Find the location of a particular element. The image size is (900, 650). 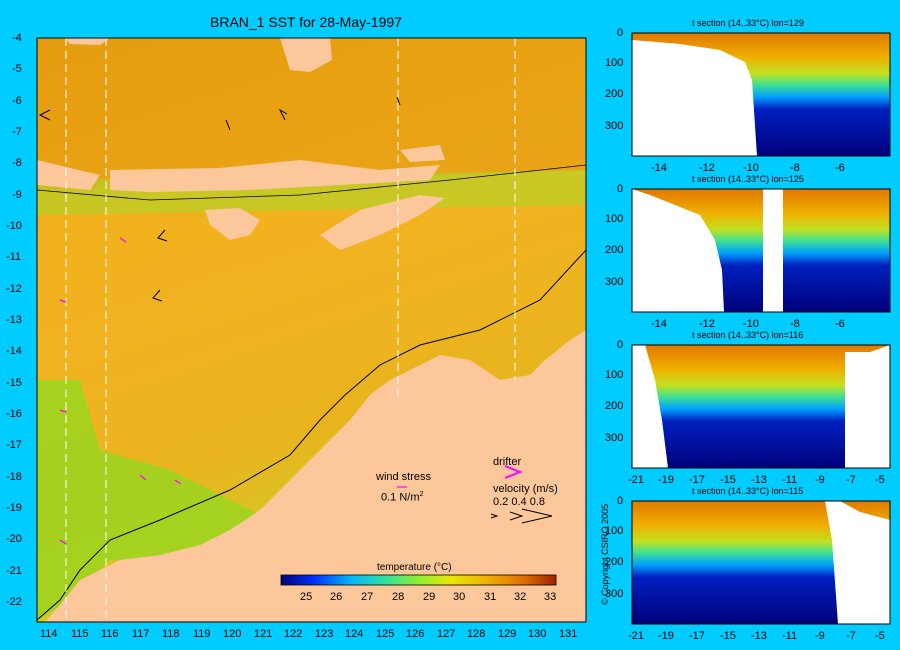

lon-tick: 123 is located at coordinates (324, 634).